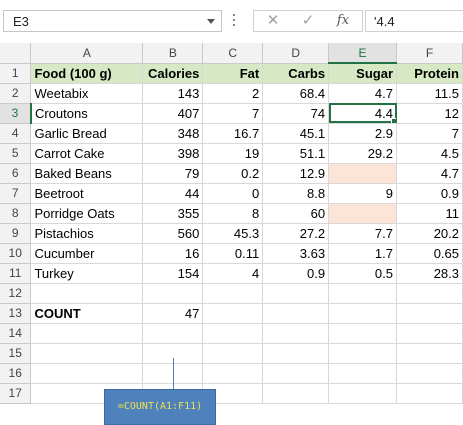 Image resolution: width=463 pixels, height=425 pixels. I want to click on cell-f11: 28.3, so click(429, 273).